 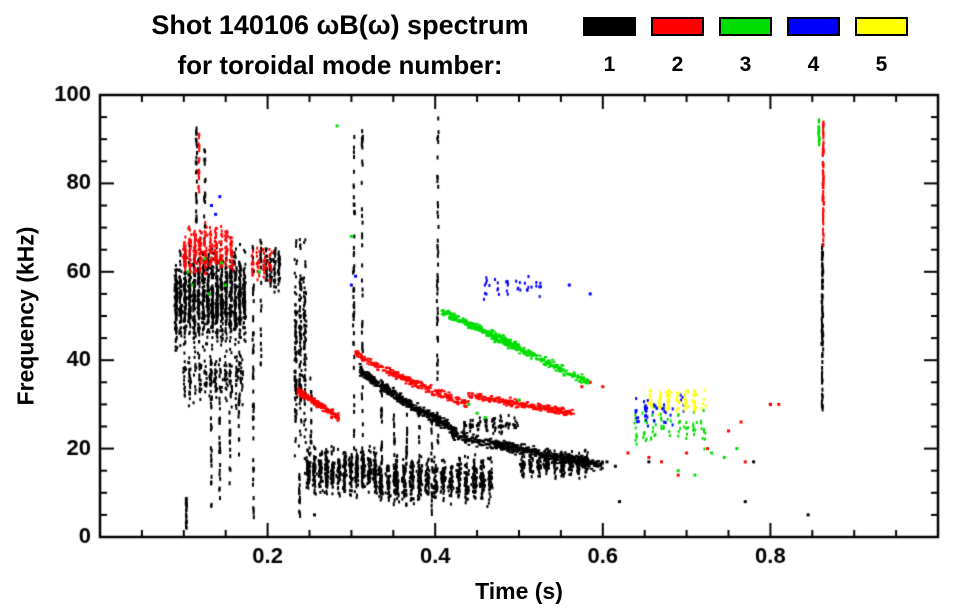 I want to click on legend-label-4: 4, so click(x=813, y=64).